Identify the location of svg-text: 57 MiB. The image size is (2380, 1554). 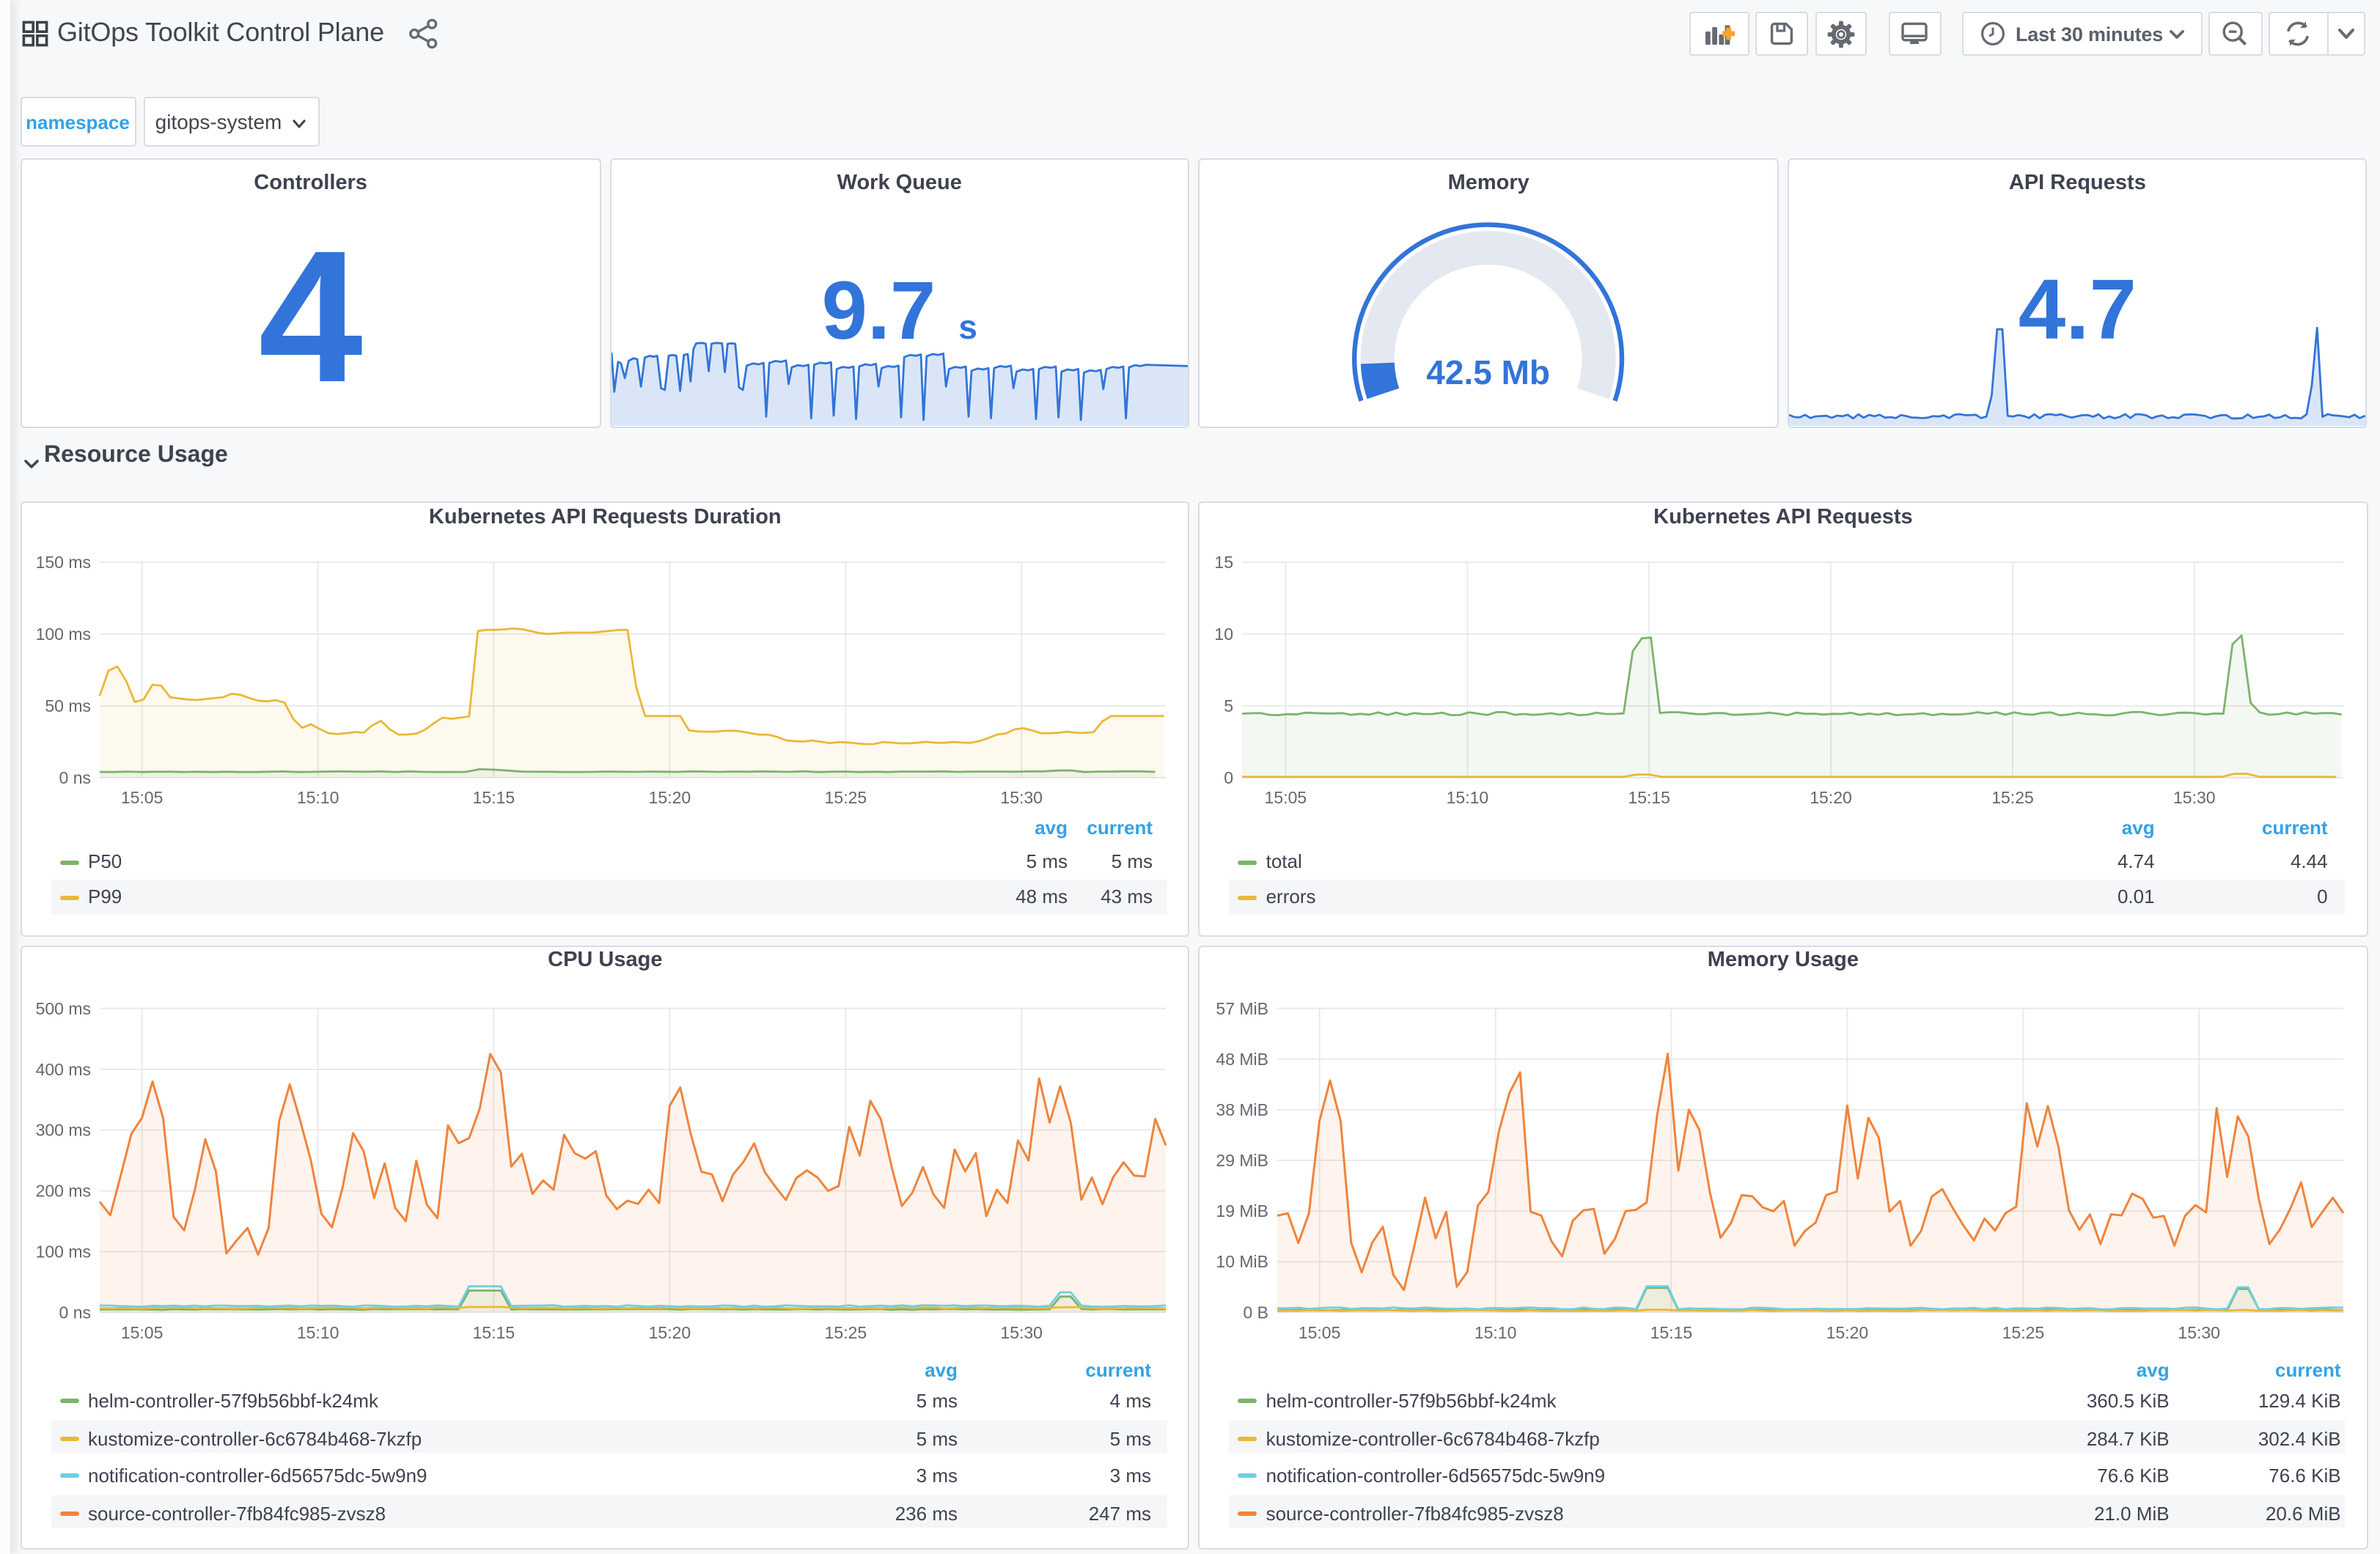
(1243, 1007).